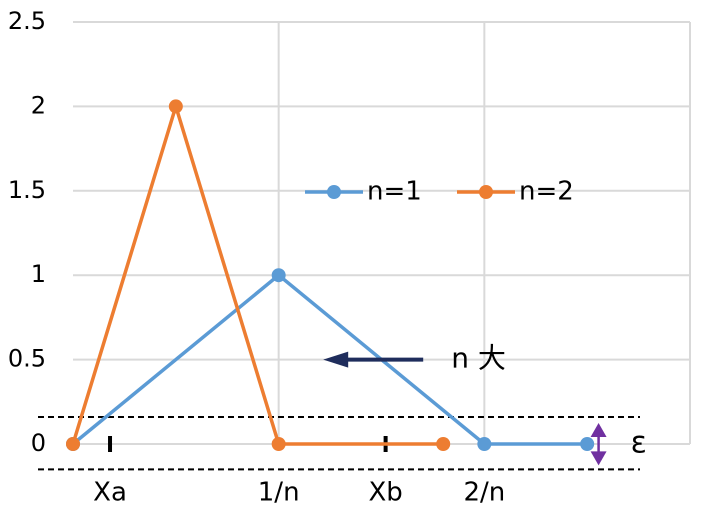 This screenshot has width=704, height=515. What do you see at coordinates (385, 493) in the screenshot?
I see `x-tick-label: Xb` at bounding box center [385, 493].